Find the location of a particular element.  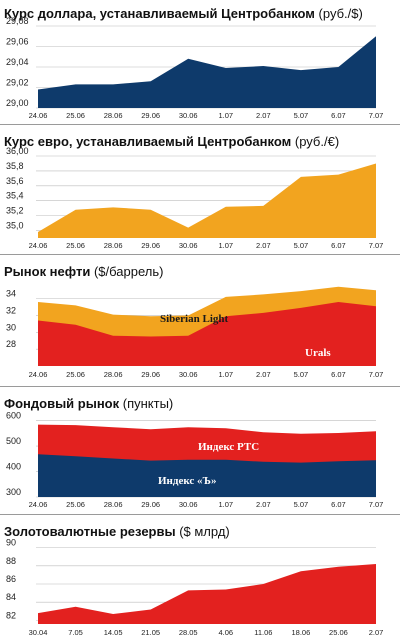

y-tick-label: 36,00 is located at coordinates (17, 151).